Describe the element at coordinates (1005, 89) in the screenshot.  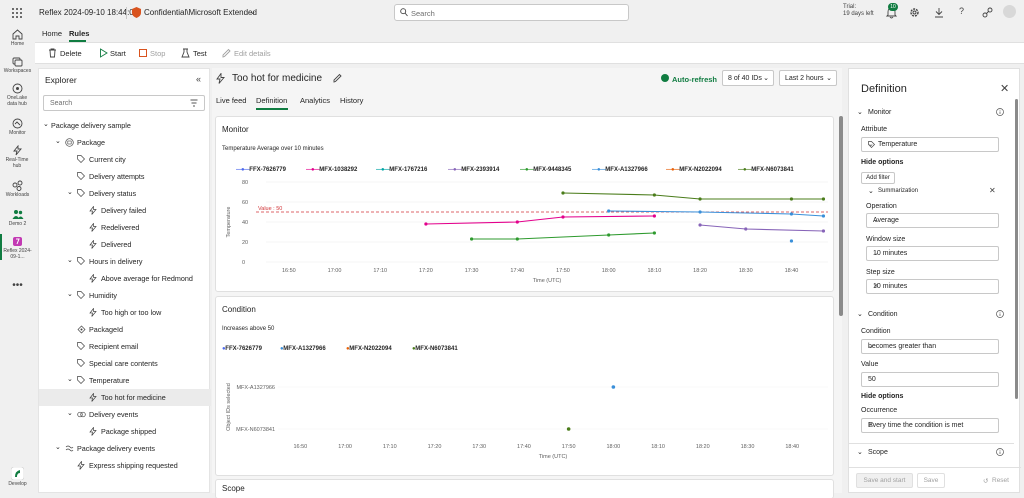
I see `close-icon: ✕` at that location.